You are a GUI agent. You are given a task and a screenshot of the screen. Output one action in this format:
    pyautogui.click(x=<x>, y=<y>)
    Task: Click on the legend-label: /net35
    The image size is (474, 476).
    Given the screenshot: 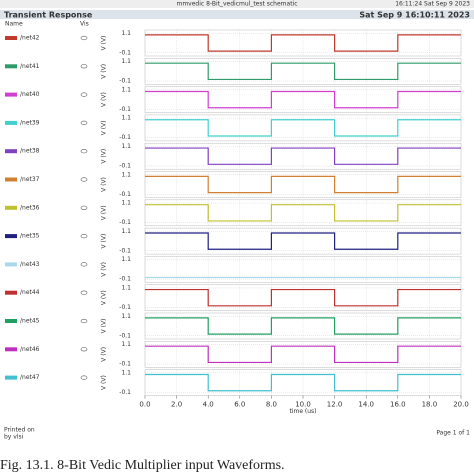 What is the action you would take?
    pyautogui.click(x=30, y=236)
    